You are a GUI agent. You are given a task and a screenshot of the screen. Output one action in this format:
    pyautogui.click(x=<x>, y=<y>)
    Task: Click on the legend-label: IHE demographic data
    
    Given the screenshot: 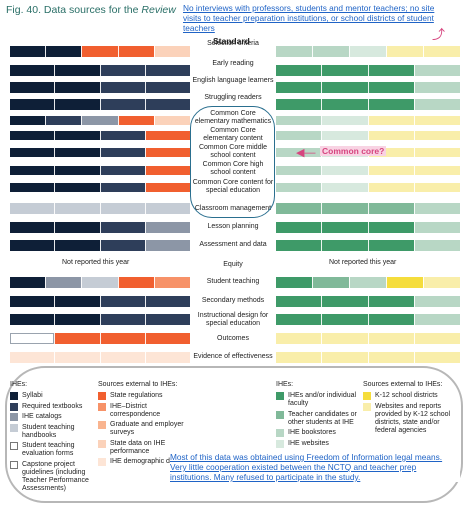 What is the action you would take?
    pyautogui.click(x=145, y=461)
    